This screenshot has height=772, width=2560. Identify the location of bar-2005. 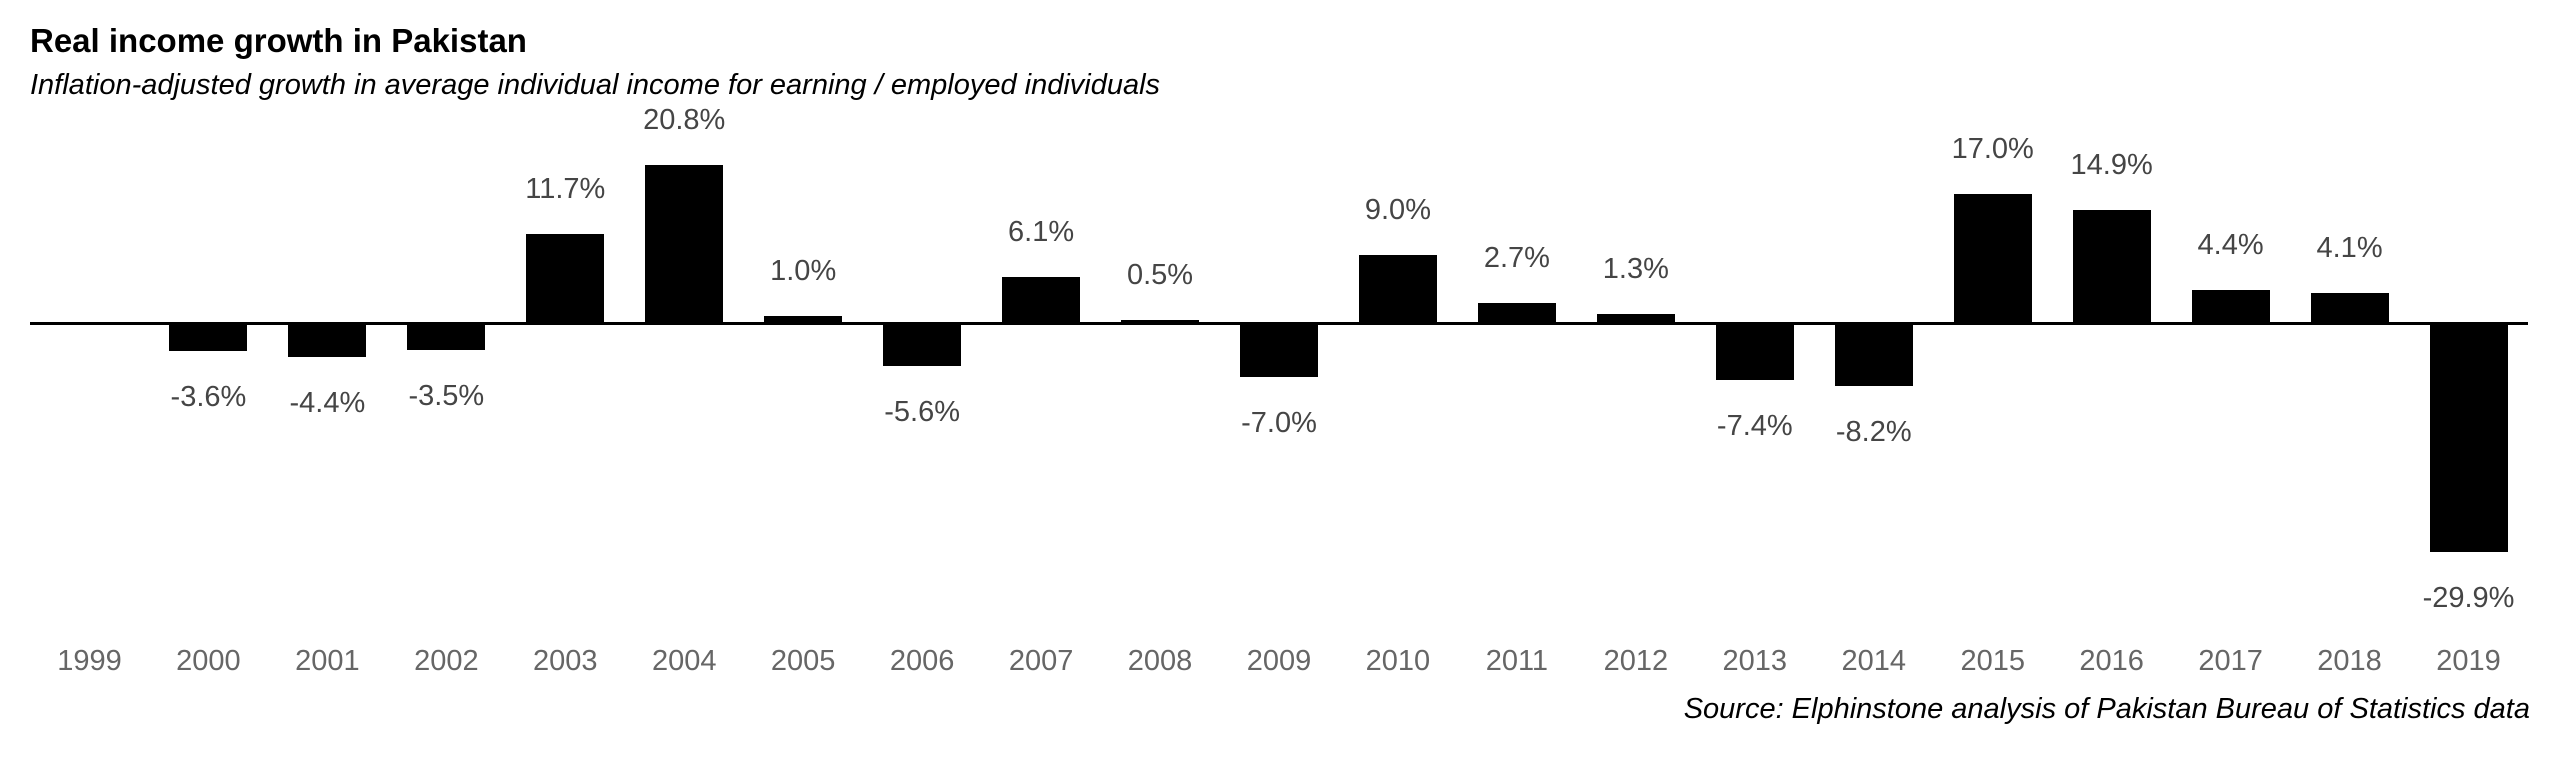
(803, 320).